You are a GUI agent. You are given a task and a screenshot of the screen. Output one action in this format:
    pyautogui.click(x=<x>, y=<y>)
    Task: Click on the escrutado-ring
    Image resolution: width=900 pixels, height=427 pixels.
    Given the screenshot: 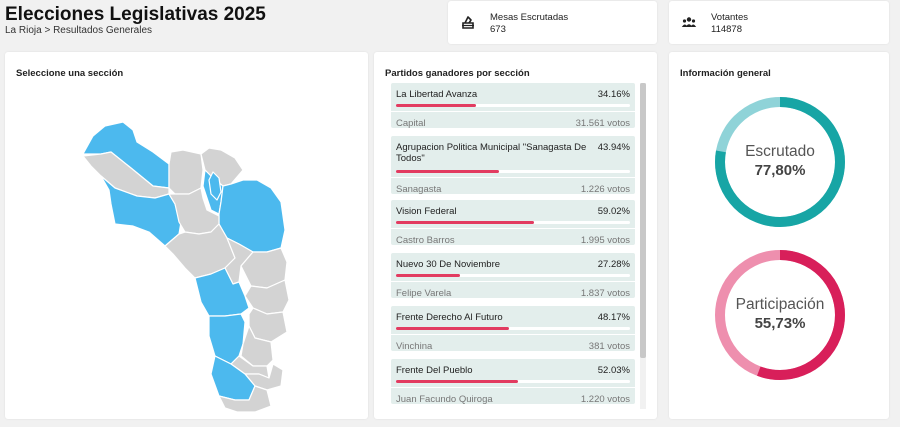 What is the action you would take?
    pyautogui.click(x=780, y=162)
    